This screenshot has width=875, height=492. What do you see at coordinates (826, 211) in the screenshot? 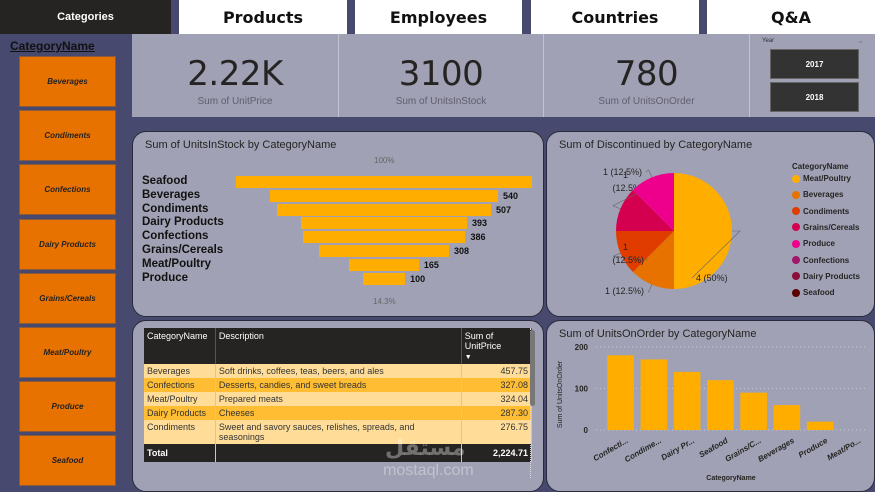
I see `pie-legend-label: Condiments` at bounding box center [826, 211].